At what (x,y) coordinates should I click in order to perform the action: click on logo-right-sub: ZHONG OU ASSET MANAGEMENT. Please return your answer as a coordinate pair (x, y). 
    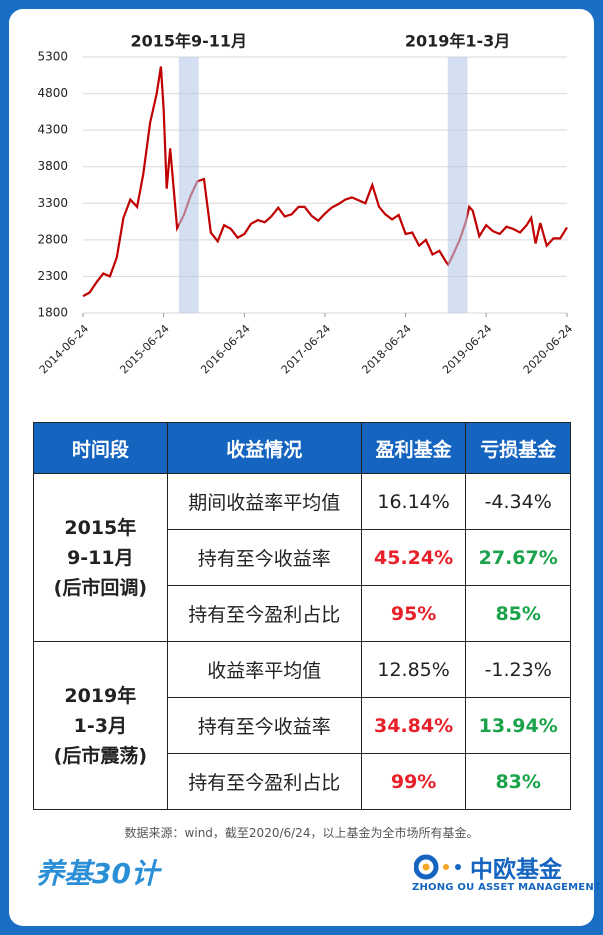
    Looking at the image, I should click on (506, 887).